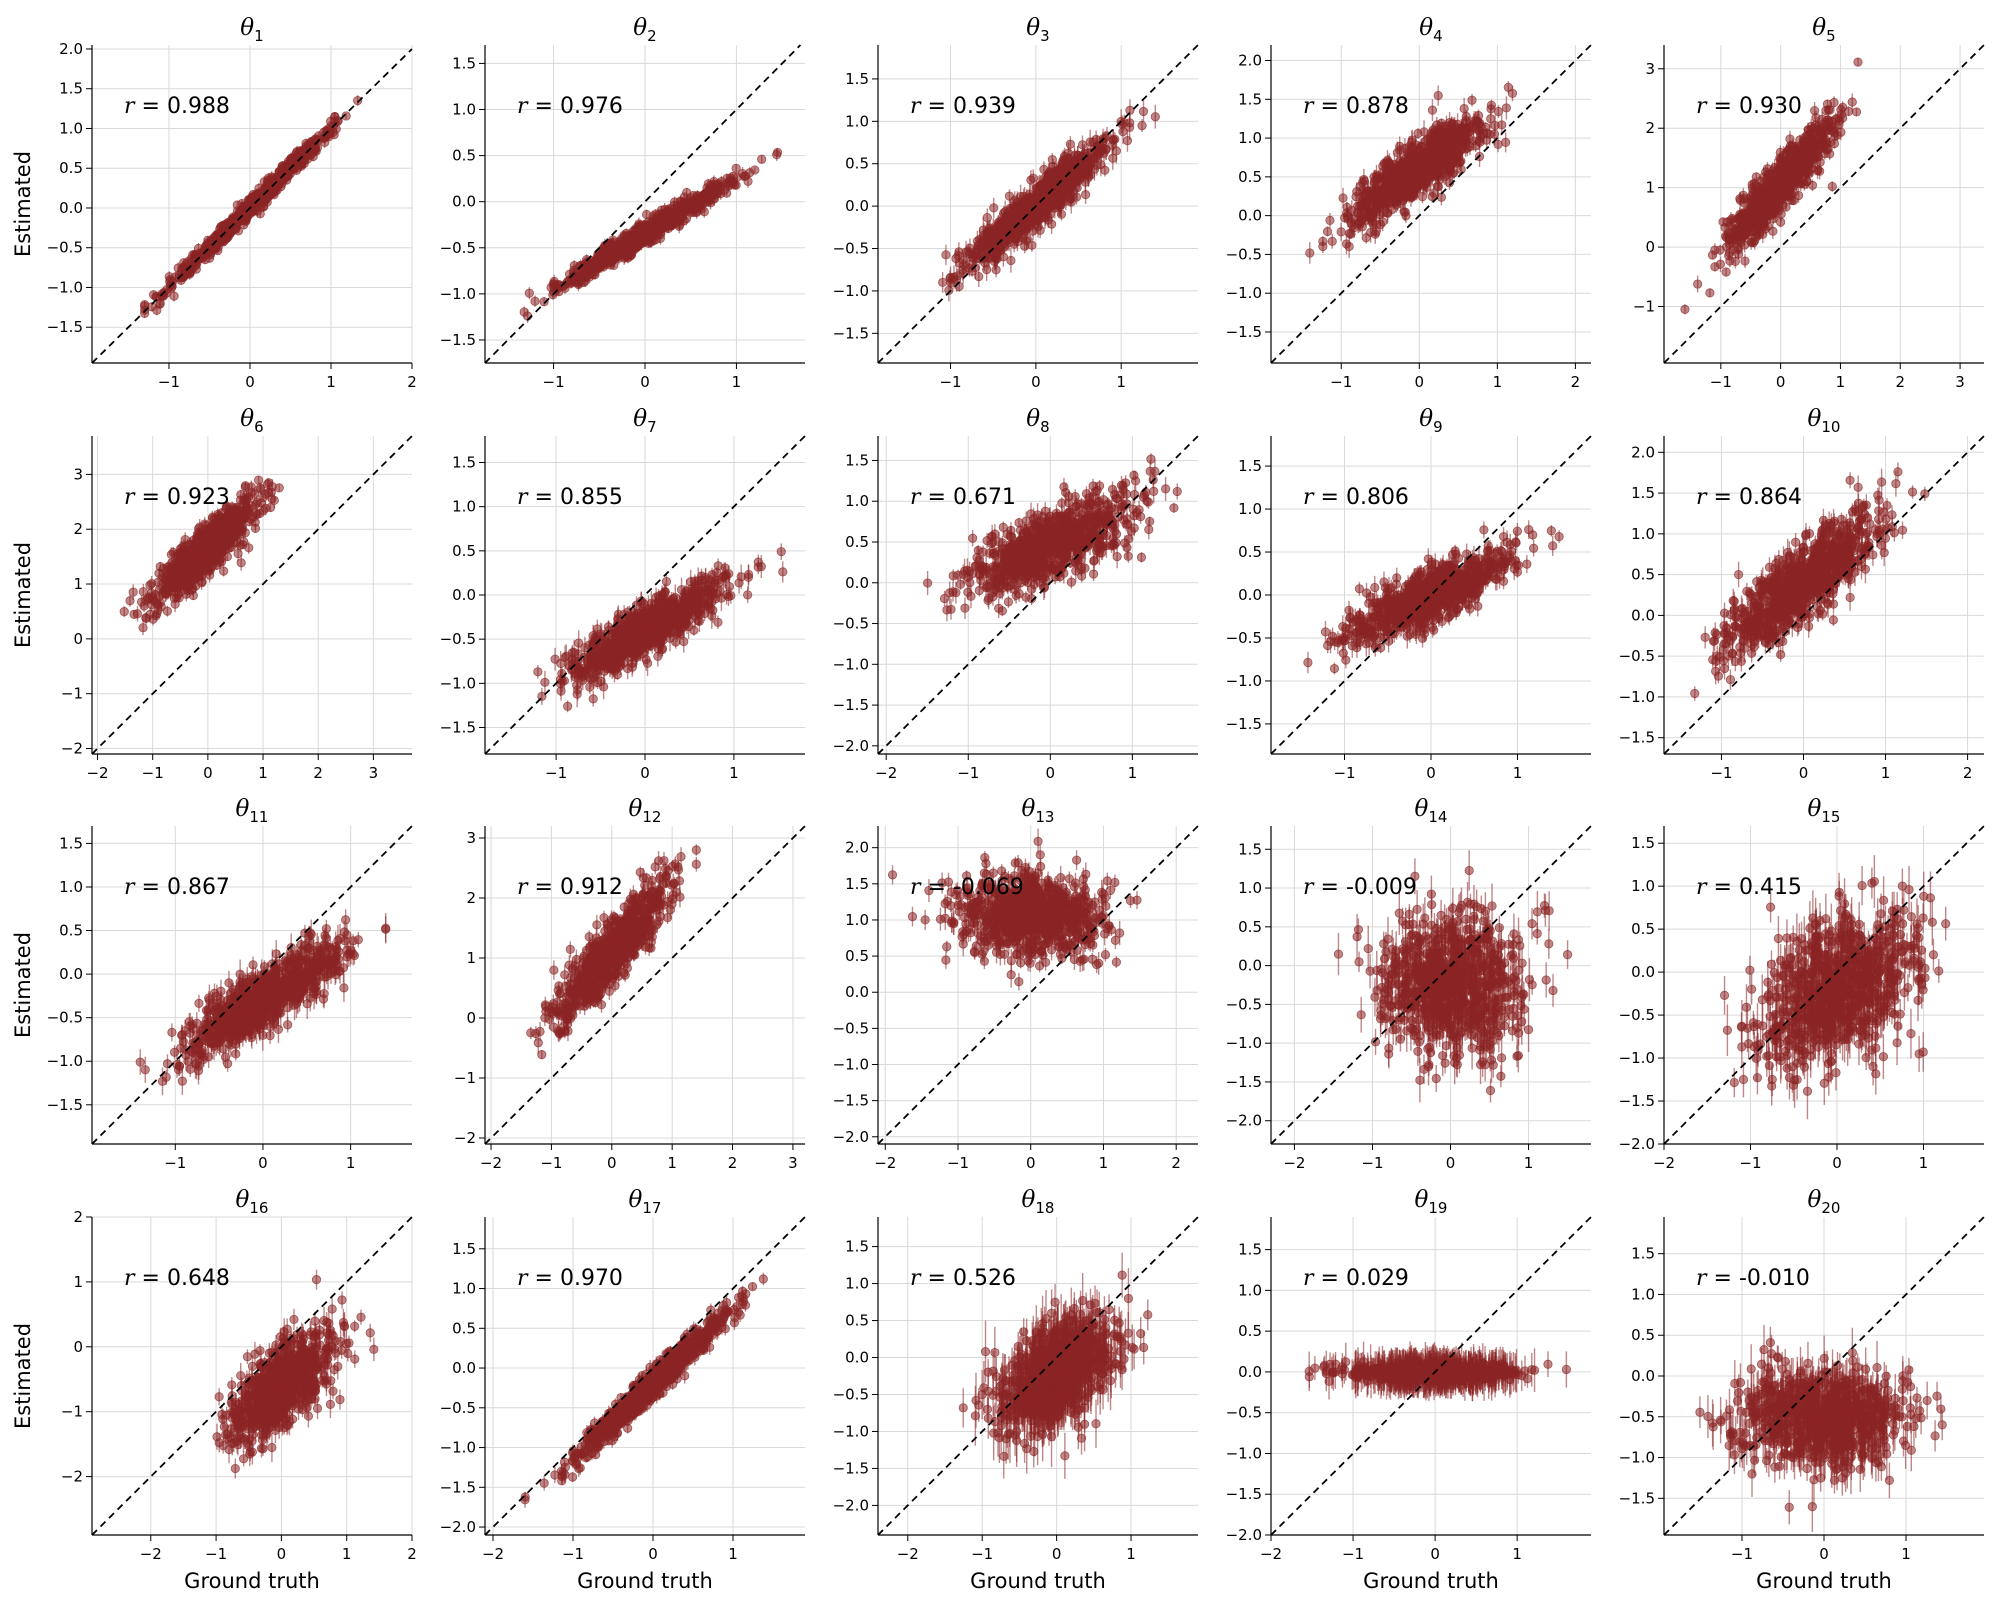 The height and width of the screenshot is (1600, 2000). What do you see at coordinates (71, 208) in the screenshot?
I see `y-tick-label: 0.0` at bounding box center [71, 208].